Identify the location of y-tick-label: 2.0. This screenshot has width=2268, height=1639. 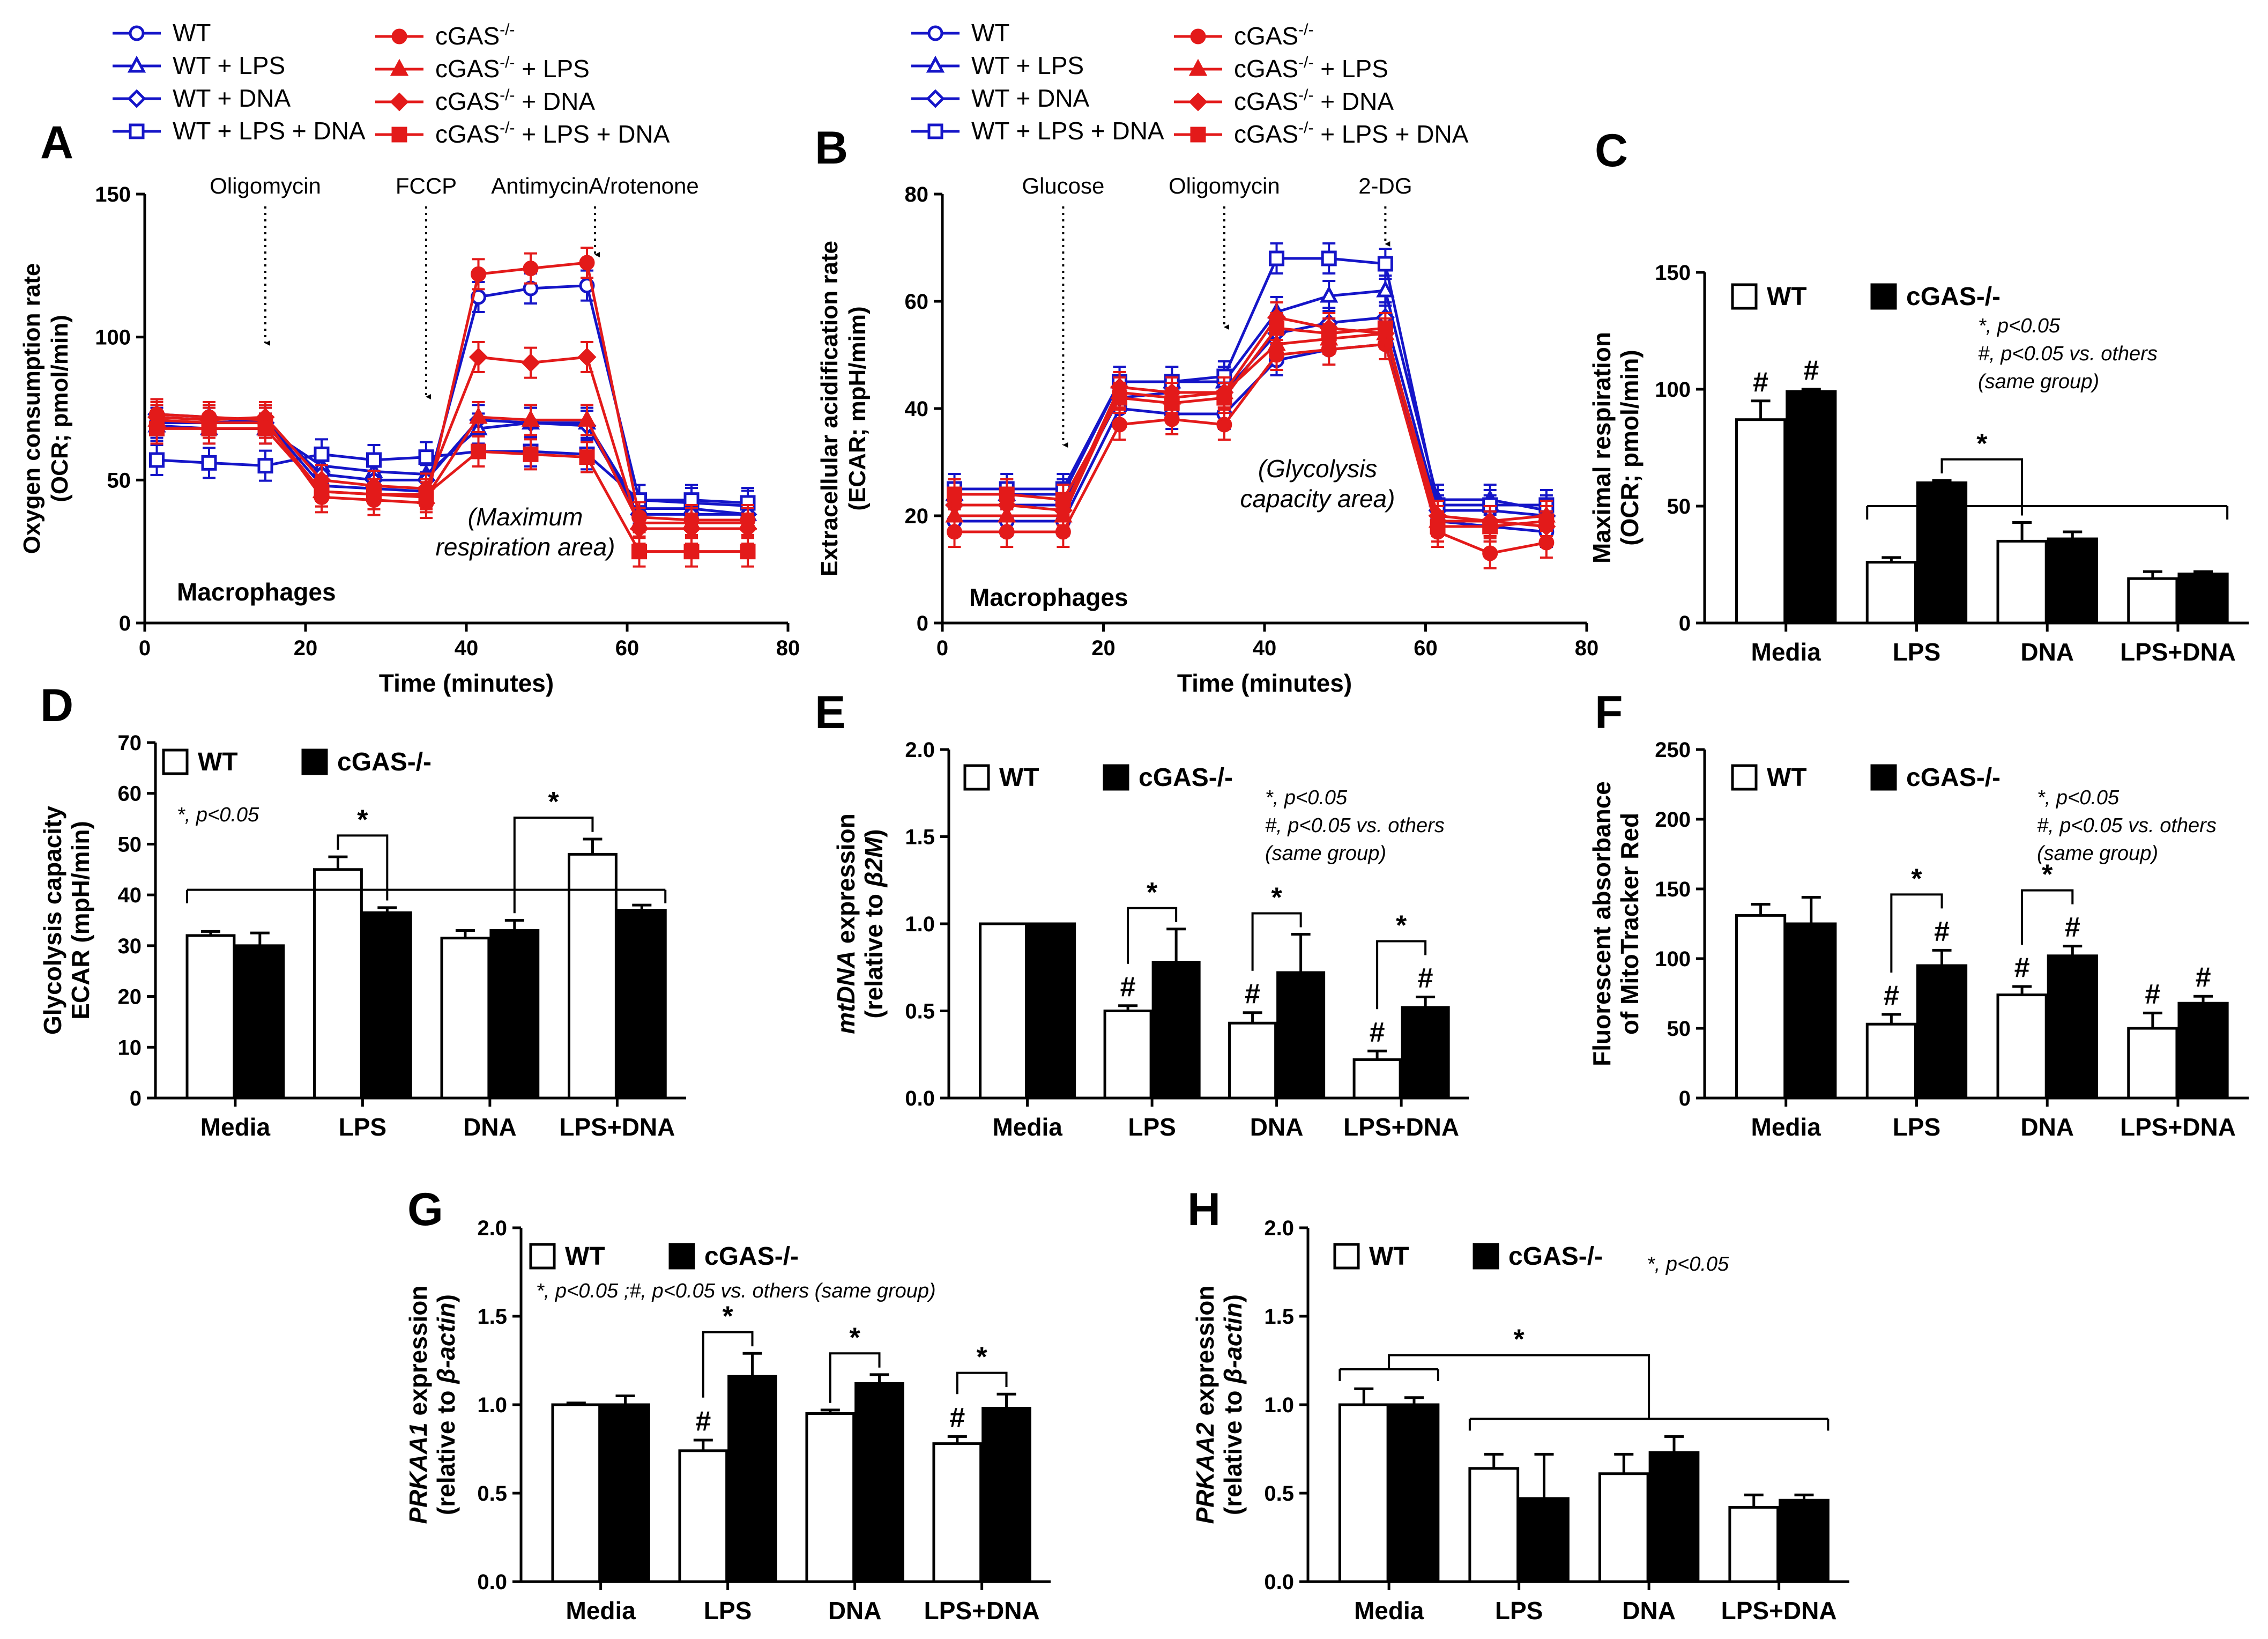
(920, 750).